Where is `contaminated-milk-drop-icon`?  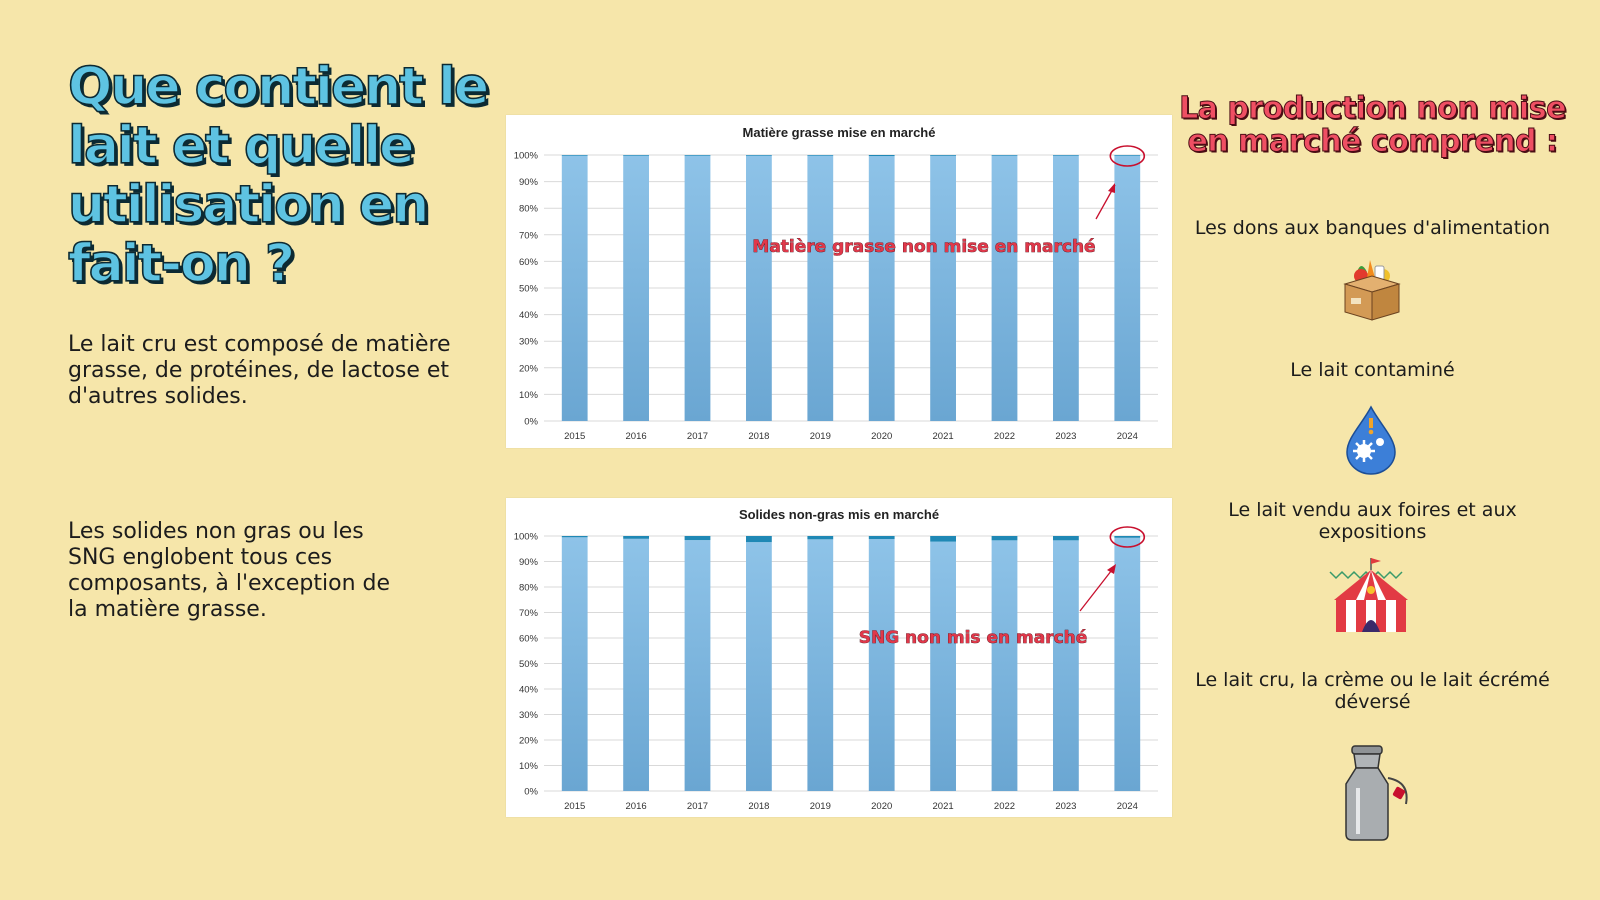
contaminated-milk-drop-icon is located at coordinates (1371, 442).